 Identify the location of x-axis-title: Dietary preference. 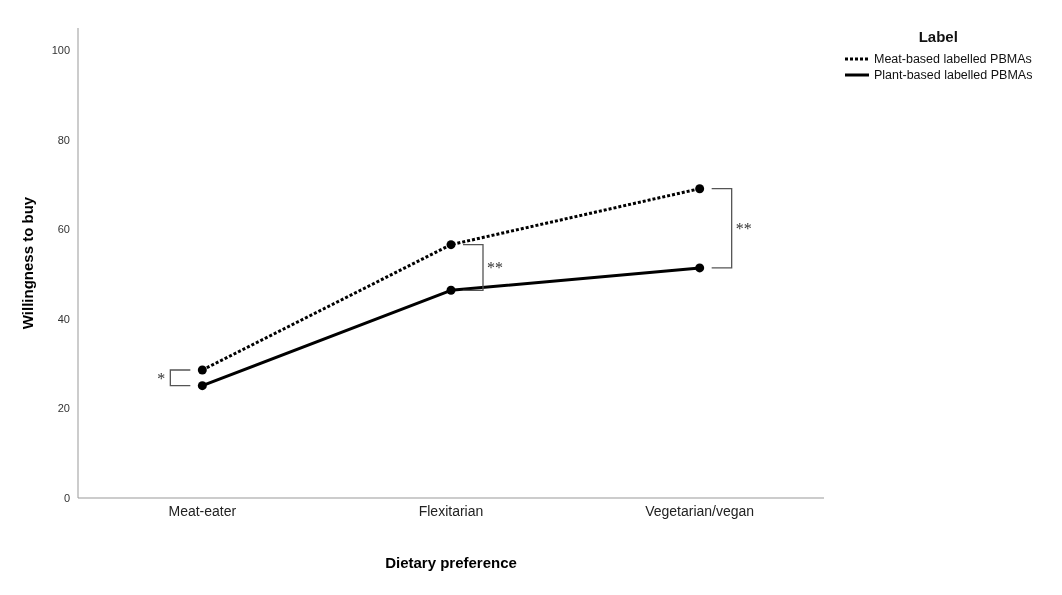
(451, 562).